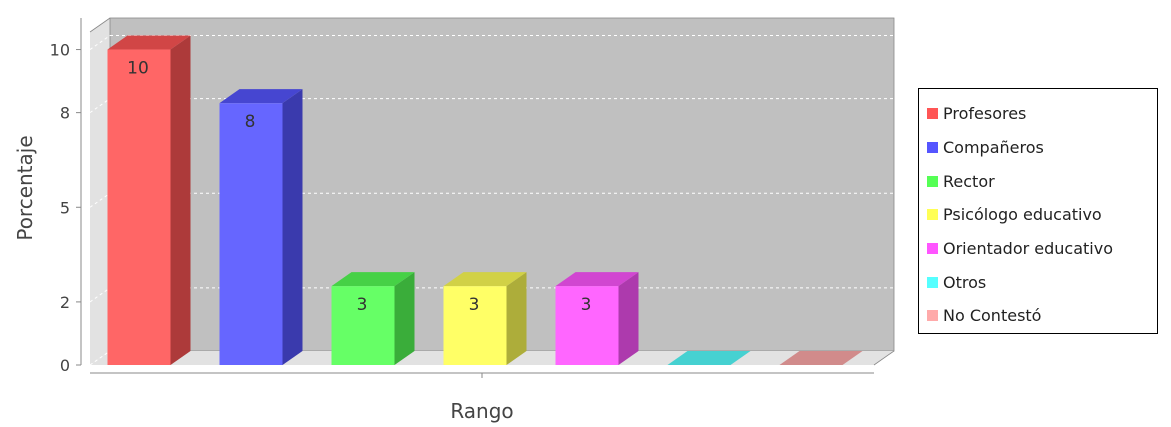  What do you see at coordinates (1042, 316) in the screenshot?
I see `legend-item: No Contestó` at bounding box center [1042, 316].